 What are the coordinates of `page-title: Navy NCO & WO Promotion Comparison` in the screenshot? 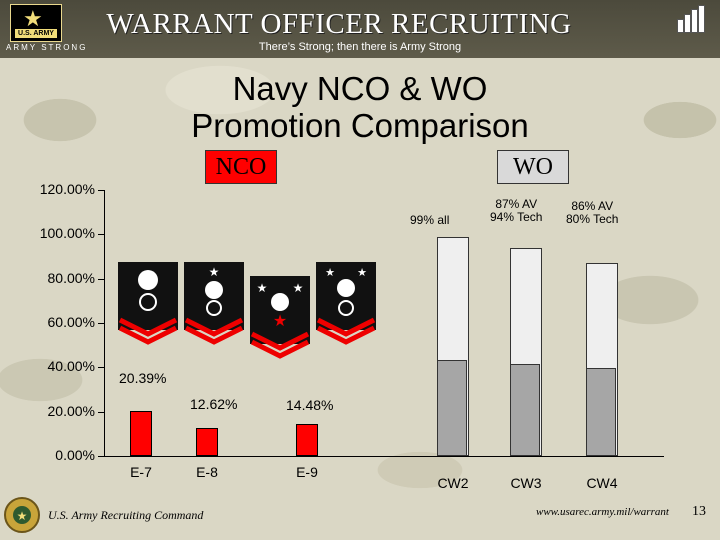 It's located at (360, 107).